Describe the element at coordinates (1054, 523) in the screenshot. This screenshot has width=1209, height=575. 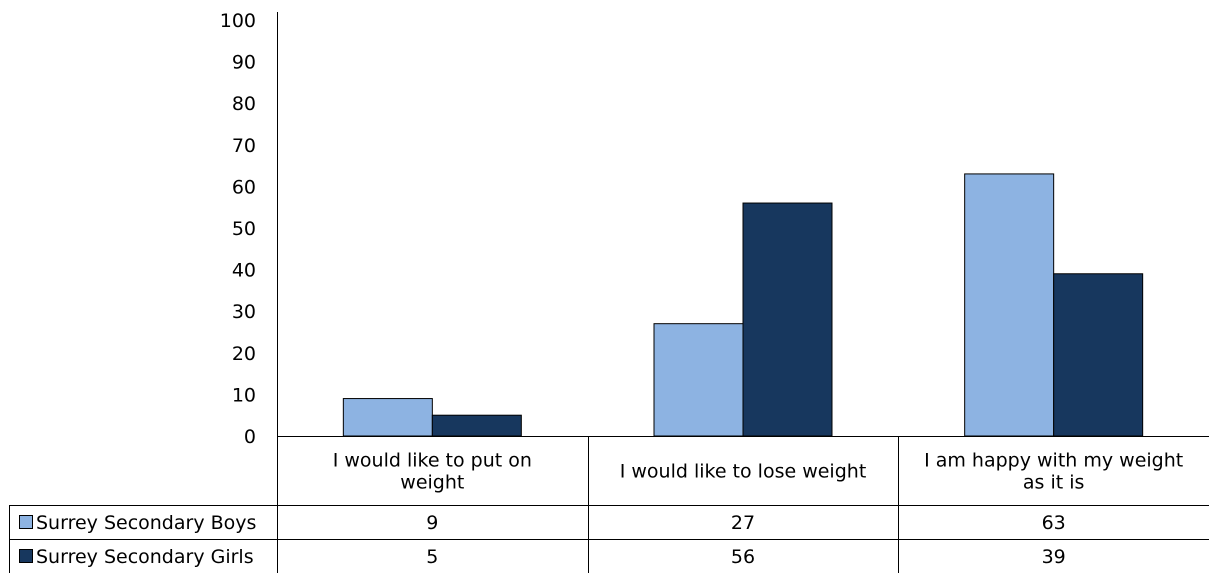
I see `data-table-value: 63` at that location.